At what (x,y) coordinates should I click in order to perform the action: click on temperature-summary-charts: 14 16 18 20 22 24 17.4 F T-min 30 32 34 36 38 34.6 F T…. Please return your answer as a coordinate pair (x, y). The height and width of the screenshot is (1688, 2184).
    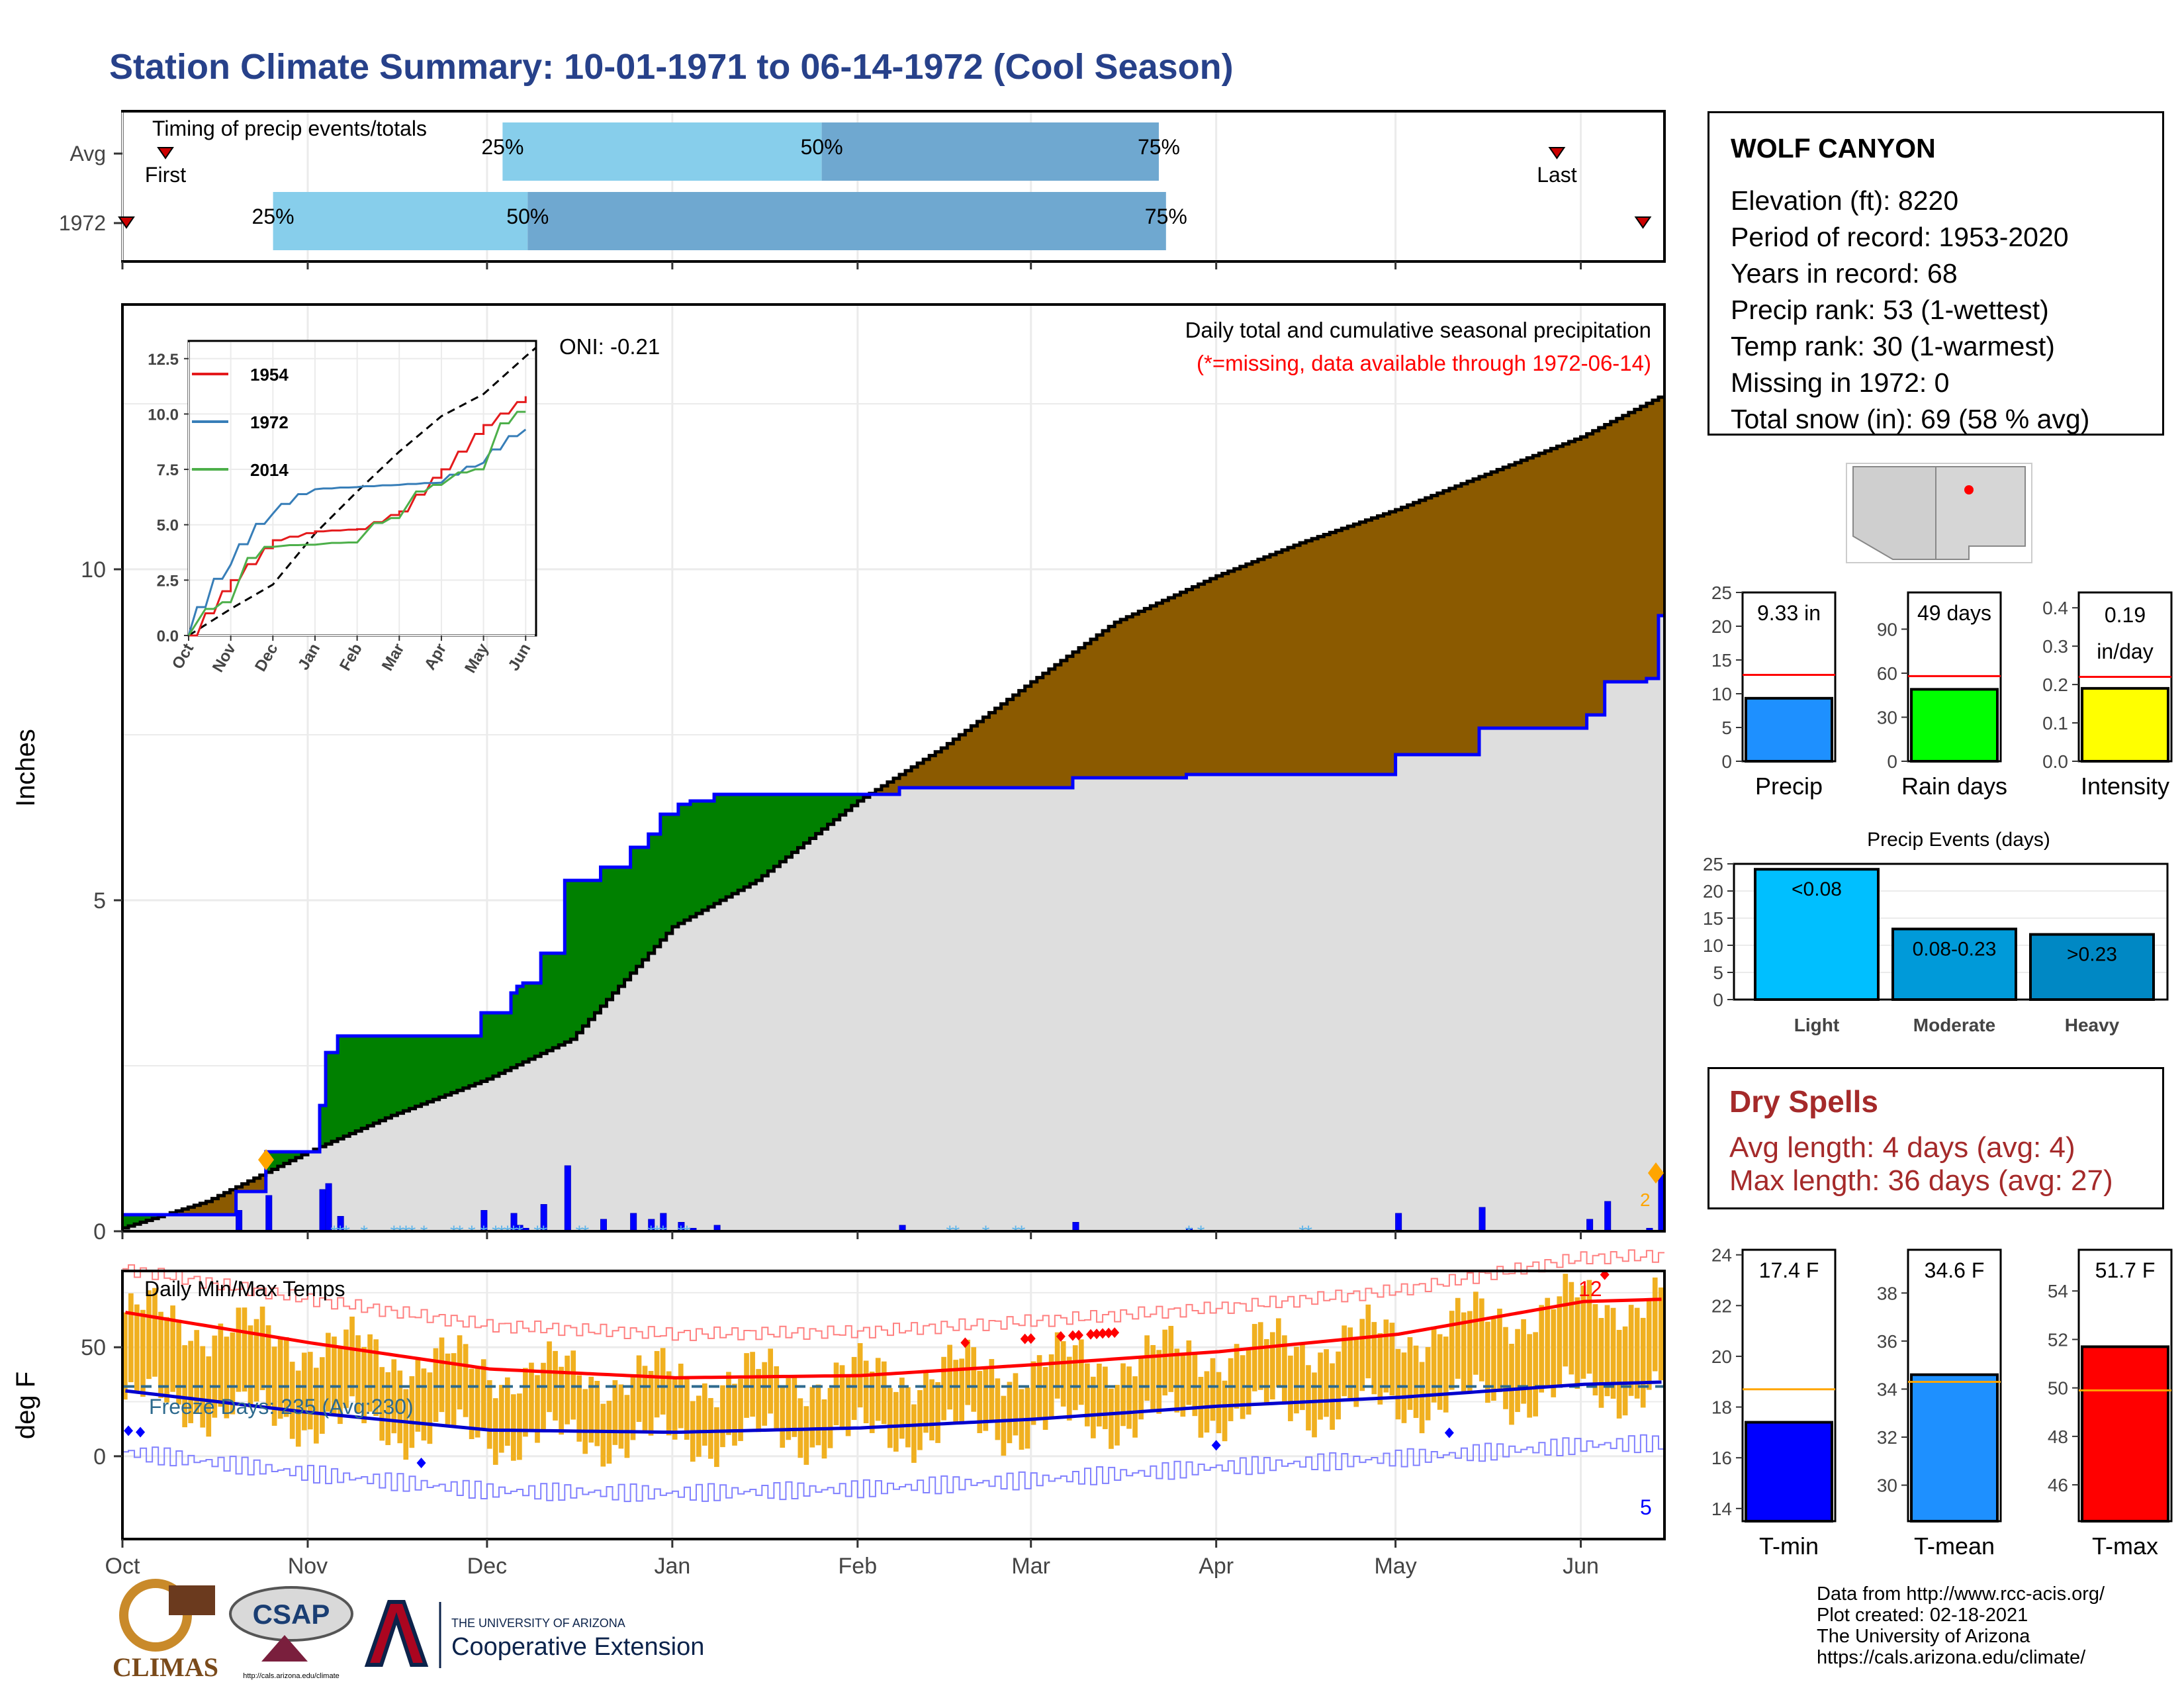
    Looking at the image, I should click on (1942, 1402).